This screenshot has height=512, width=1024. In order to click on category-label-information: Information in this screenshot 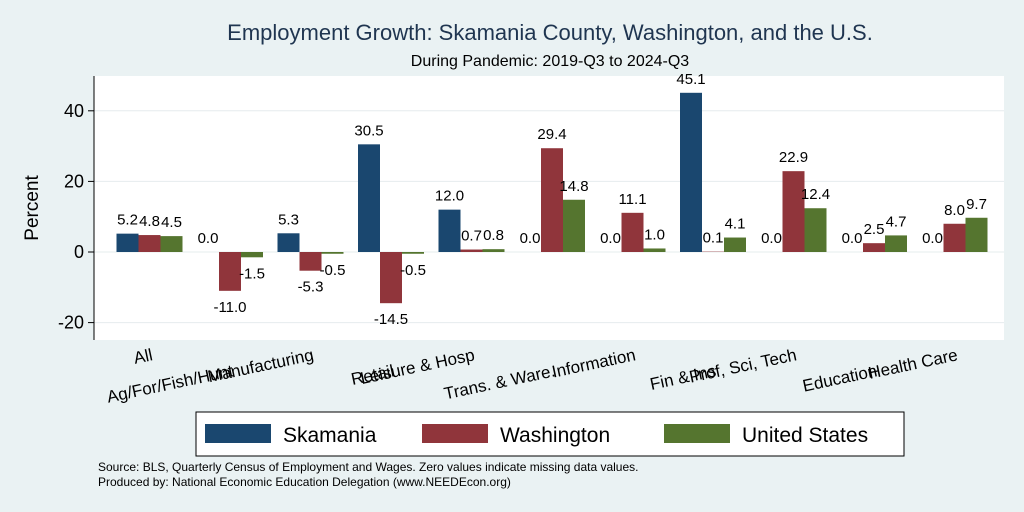, I will do `click(593, 363)`.